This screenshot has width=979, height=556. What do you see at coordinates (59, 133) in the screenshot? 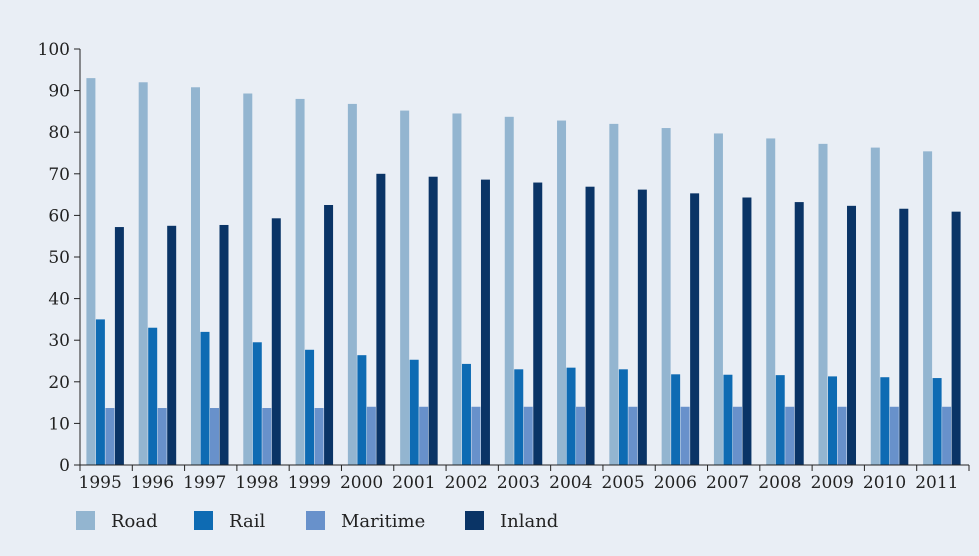
I see `y-tick-label-80: 80` at bounding box center [59, 133].